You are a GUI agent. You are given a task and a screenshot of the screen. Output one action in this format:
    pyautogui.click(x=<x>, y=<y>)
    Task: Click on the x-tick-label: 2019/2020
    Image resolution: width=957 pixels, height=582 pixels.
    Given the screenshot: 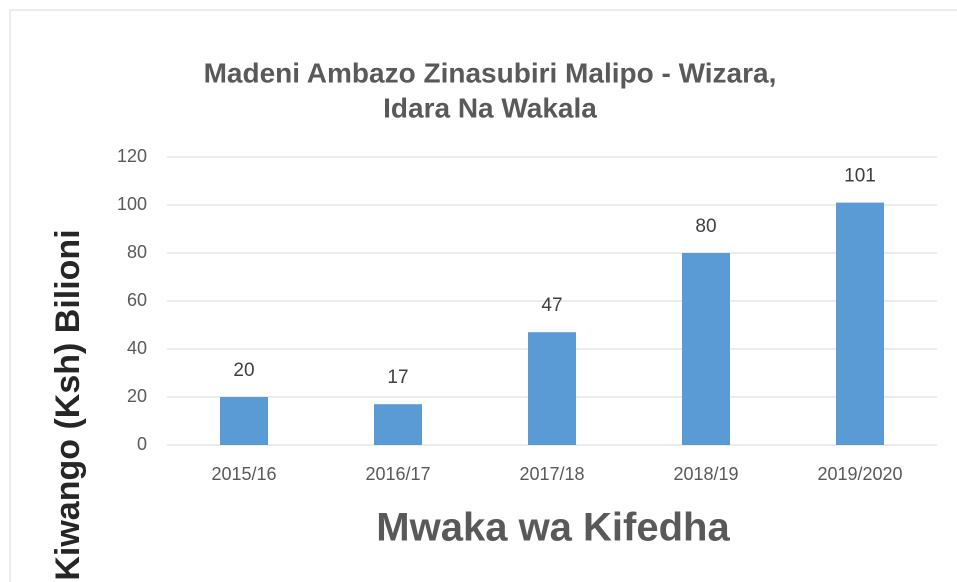 What is the action you would take?
    pyautogui.click(x=859, y=474)
    